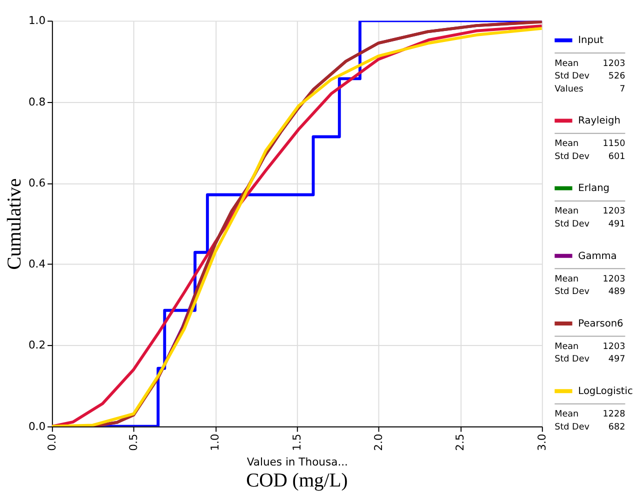  What do you see at coordinates (51, 442) in the screenshot?
I see `x-tick-label: 0.0` at bounding box center [51, 442].